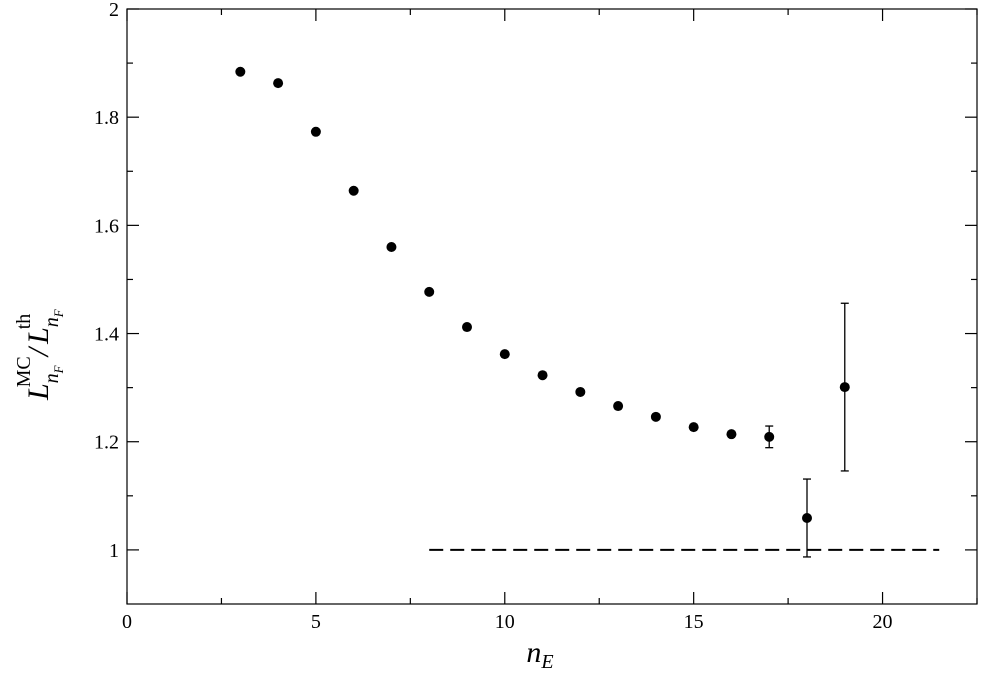 This screenshot has height=676, width=981. What do you see at coordinates (106, 118) in the screenshot?
I see `y-tick-label: 1.8` at bounding box center [106, 118].